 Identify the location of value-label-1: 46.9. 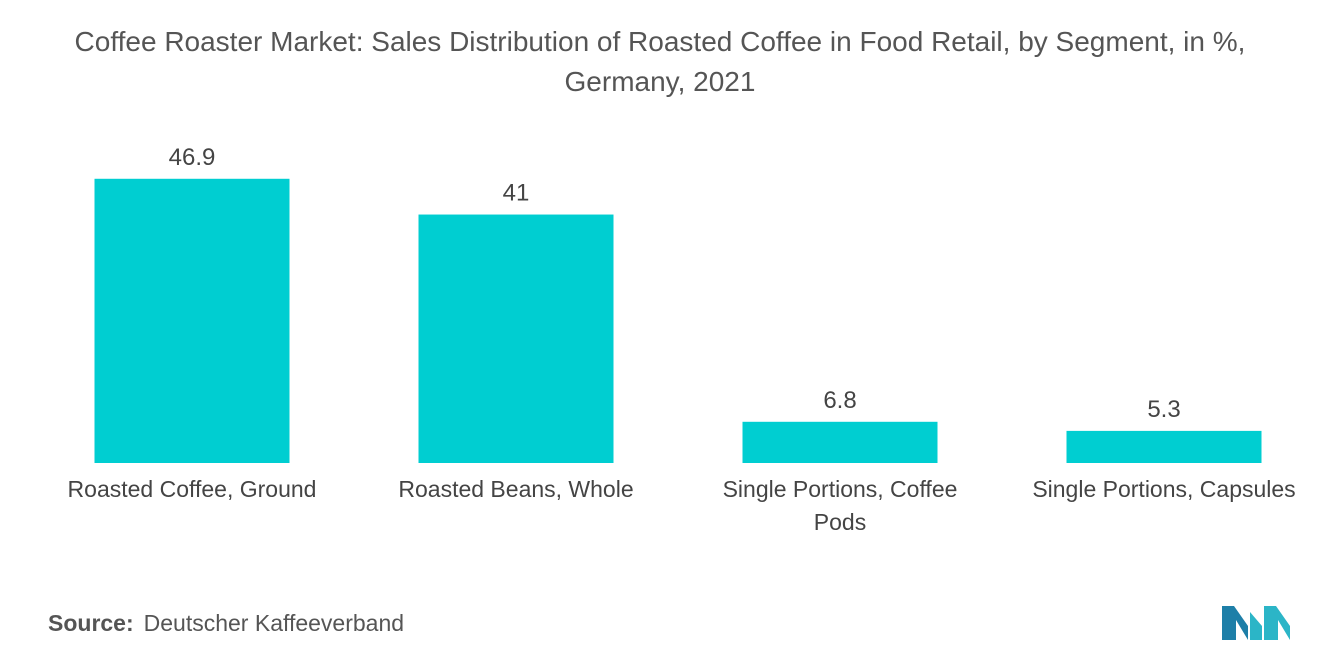
(192, 157).